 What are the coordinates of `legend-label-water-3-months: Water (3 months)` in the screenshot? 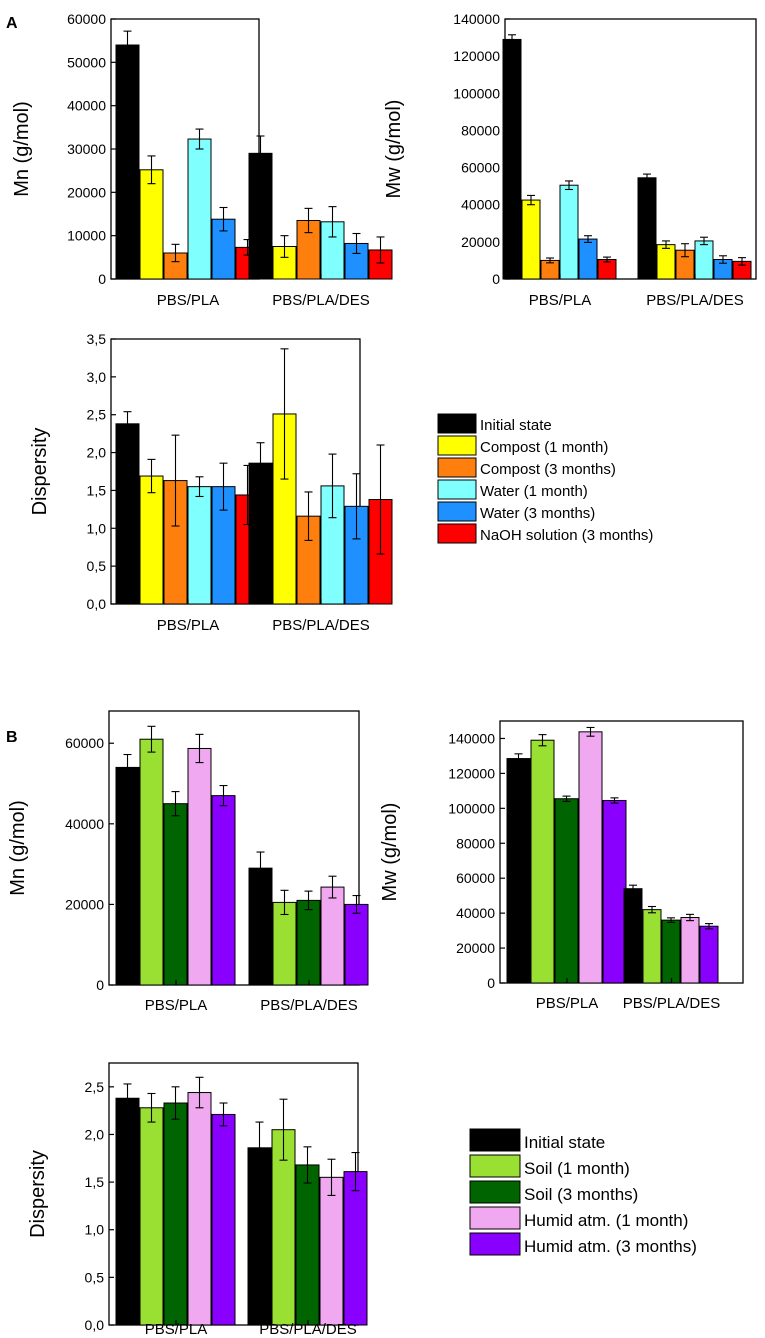 It's located at (537, 513).